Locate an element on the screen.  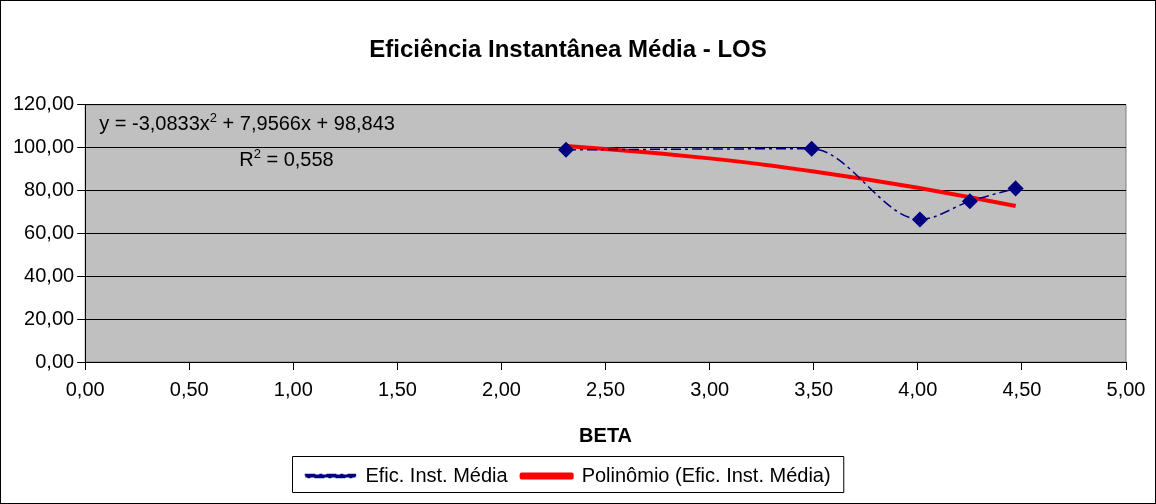
x-tick-label: 1,00 is located at coordinates (293, 388).